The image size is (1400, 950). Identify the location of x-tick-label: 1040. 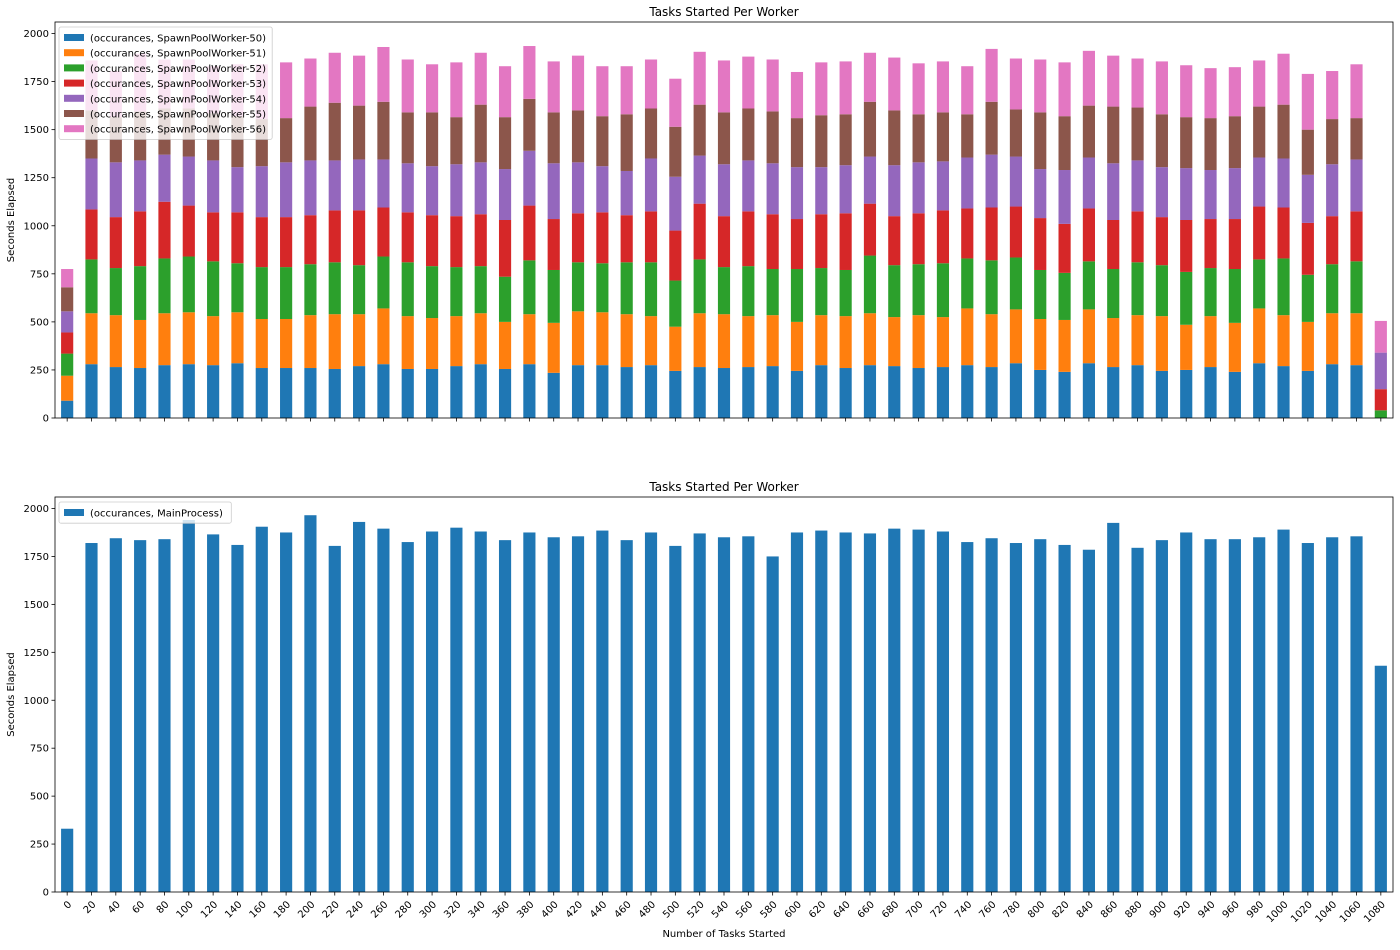
(1326, 912).